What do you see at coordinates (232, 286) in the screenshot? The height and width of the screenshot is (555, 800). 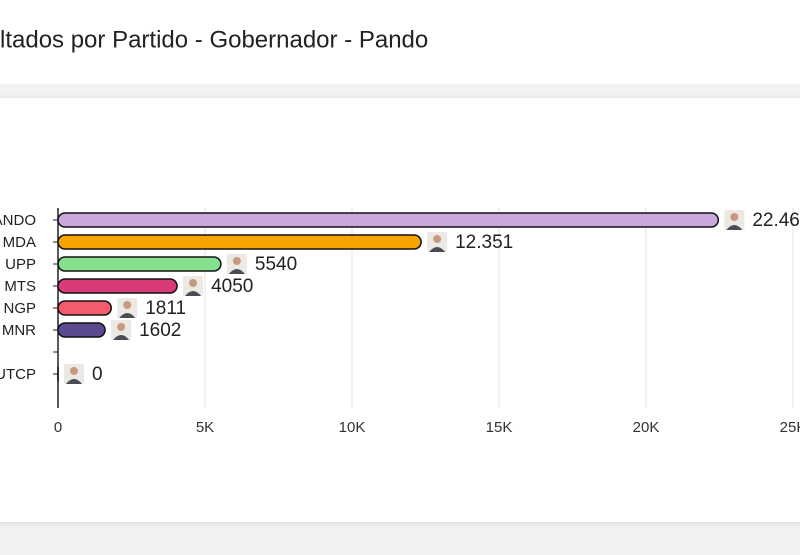 I see `value-label: 4050` at bounding box center [232, 286].